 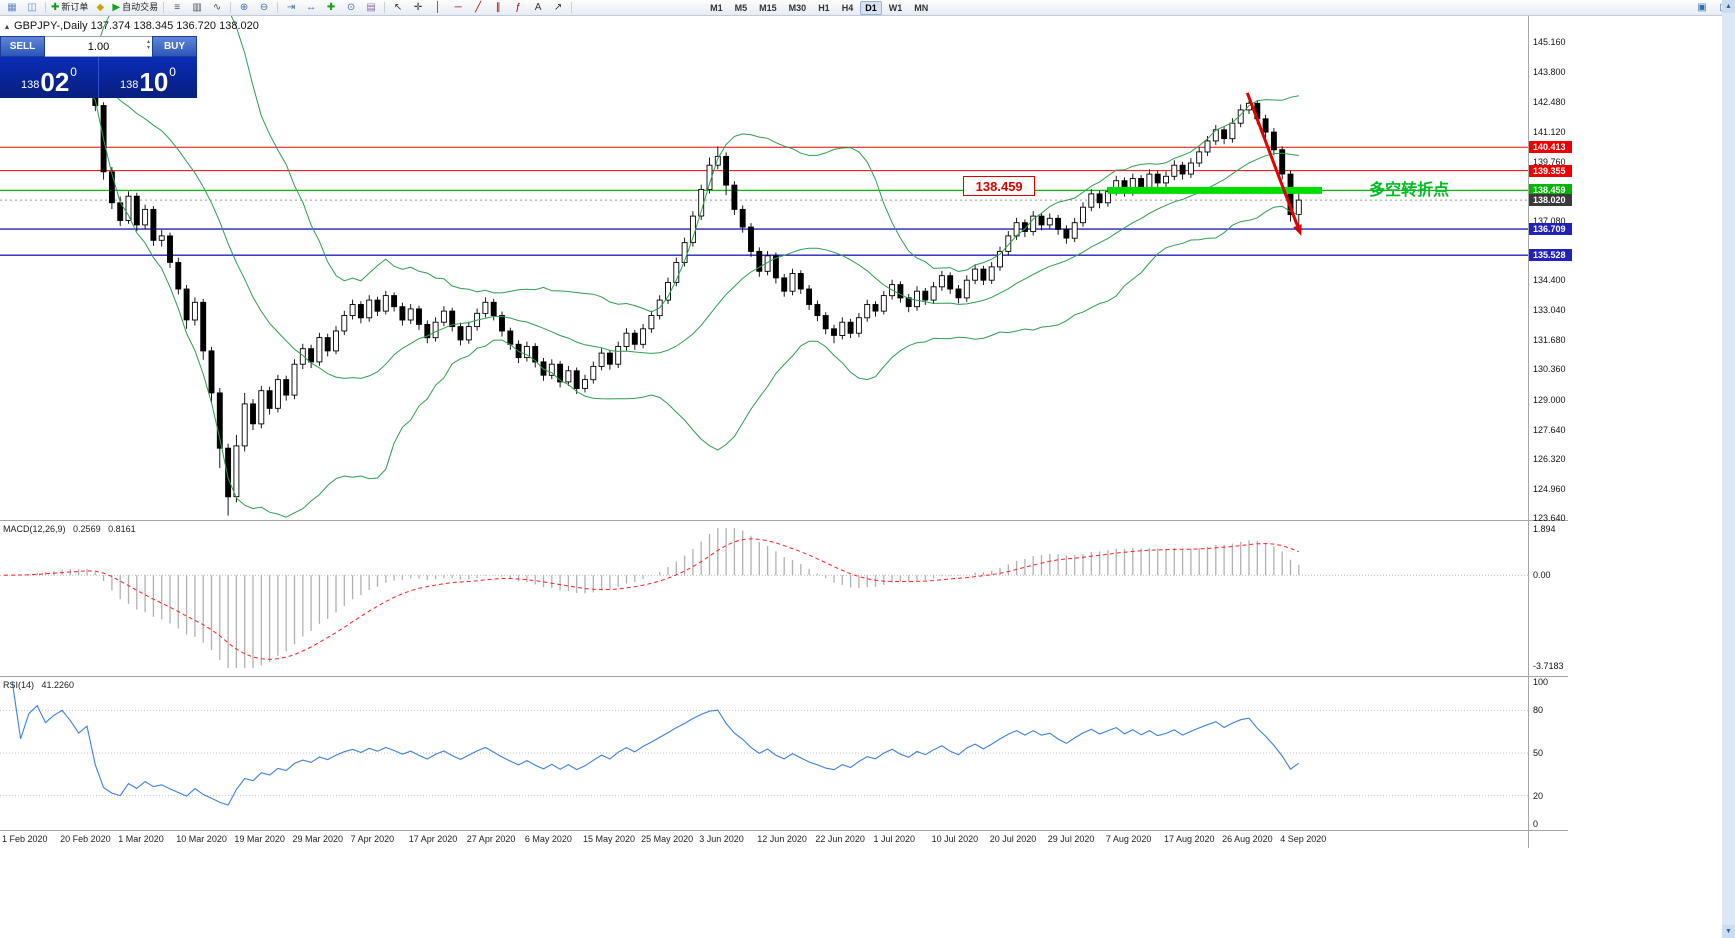 What do you see at coordinates (259, 839) in the screenshot?
I see `date-axis-label: 19 Mar 2020` at bounding box center [259, 839].